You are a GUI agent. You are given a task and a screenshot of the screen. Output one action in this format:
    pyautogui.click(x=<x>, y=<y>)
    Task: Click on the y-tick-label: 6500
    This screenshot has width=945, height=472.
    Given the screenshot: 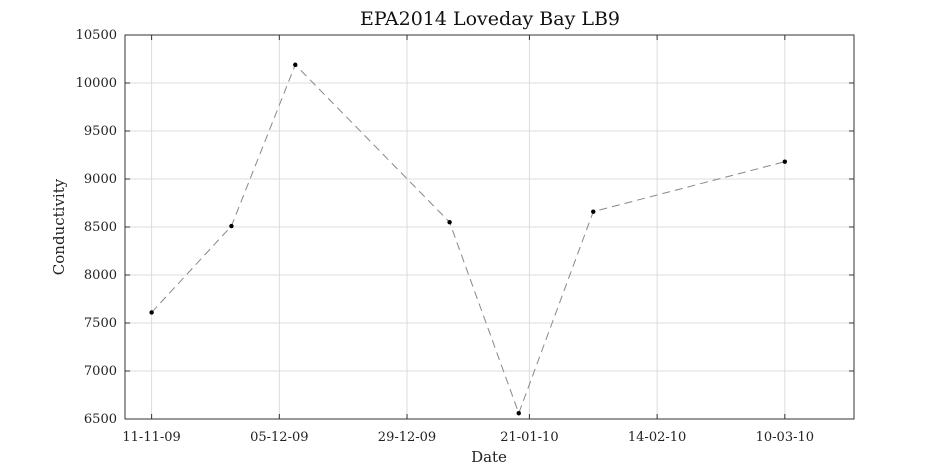 What is the action you would take?
    pyautogui.click(x=100, y=419)
    